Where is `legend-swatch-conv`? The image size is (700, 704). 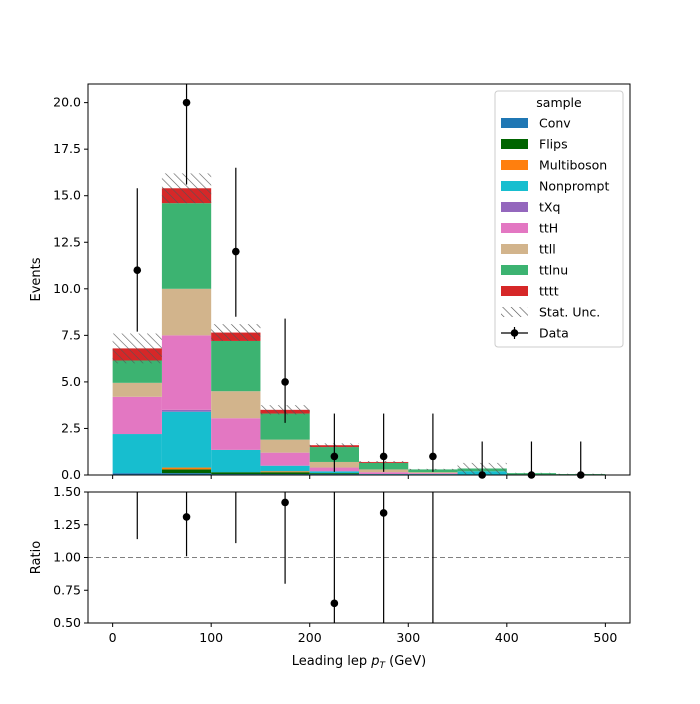 legend-swatch-conv is located at coordinates (514, 123).